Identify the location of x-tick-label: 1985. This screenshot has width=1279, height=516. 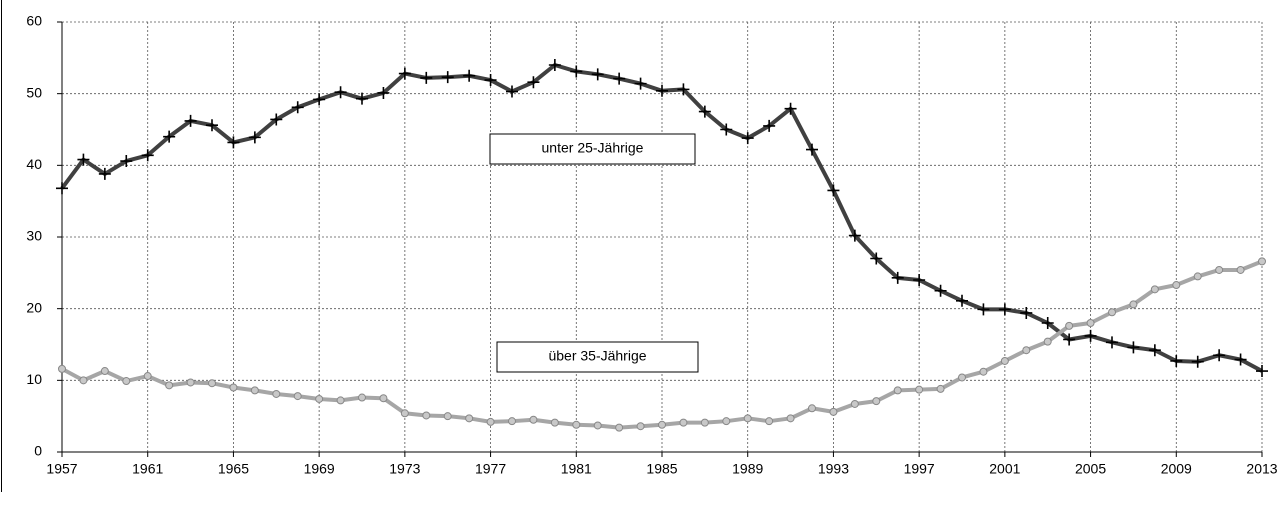
(661, 469).